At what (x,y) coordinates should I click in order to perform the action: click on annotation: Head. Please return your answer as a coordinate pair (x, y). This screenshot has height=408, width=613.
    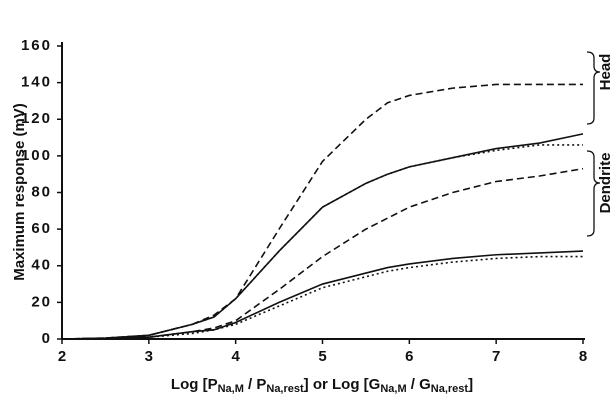
    Looking at the image, I should click on (605, 72).